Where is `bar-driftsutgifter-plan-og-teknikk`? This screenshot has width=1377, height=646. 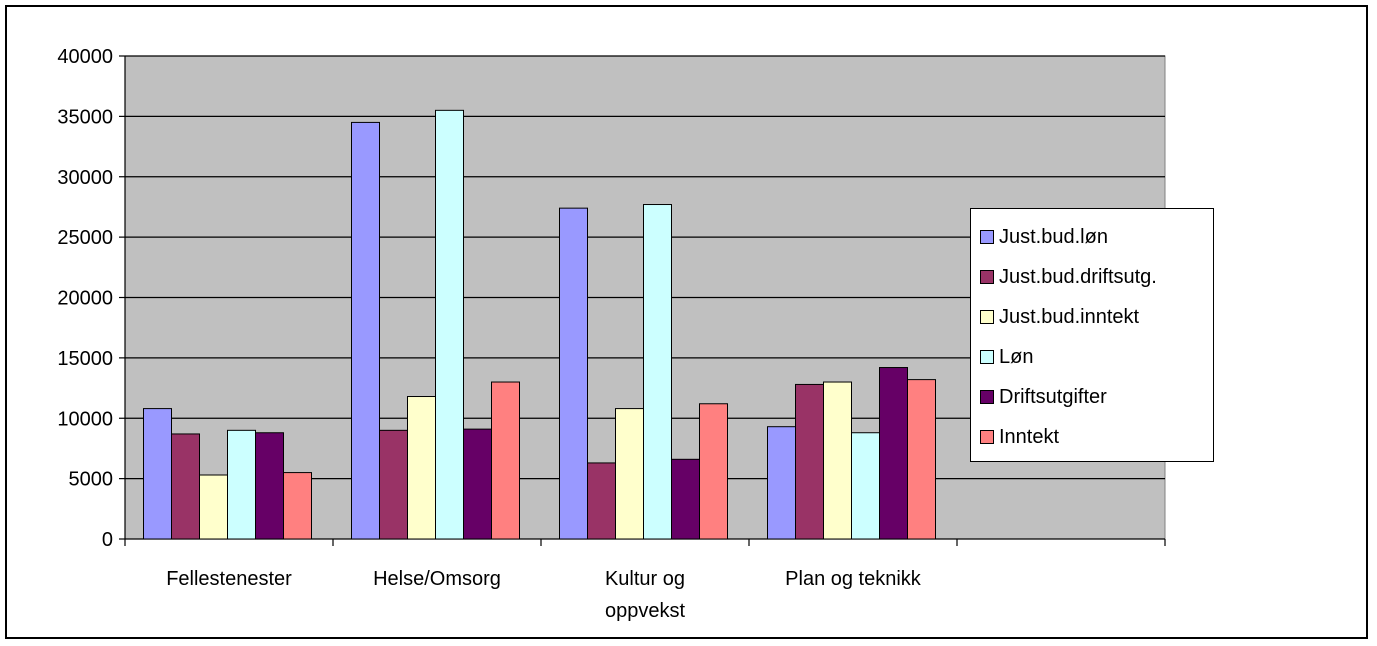
bar-driftsutgifter-plan-og-teknikk is located at coordinates (893, 453).